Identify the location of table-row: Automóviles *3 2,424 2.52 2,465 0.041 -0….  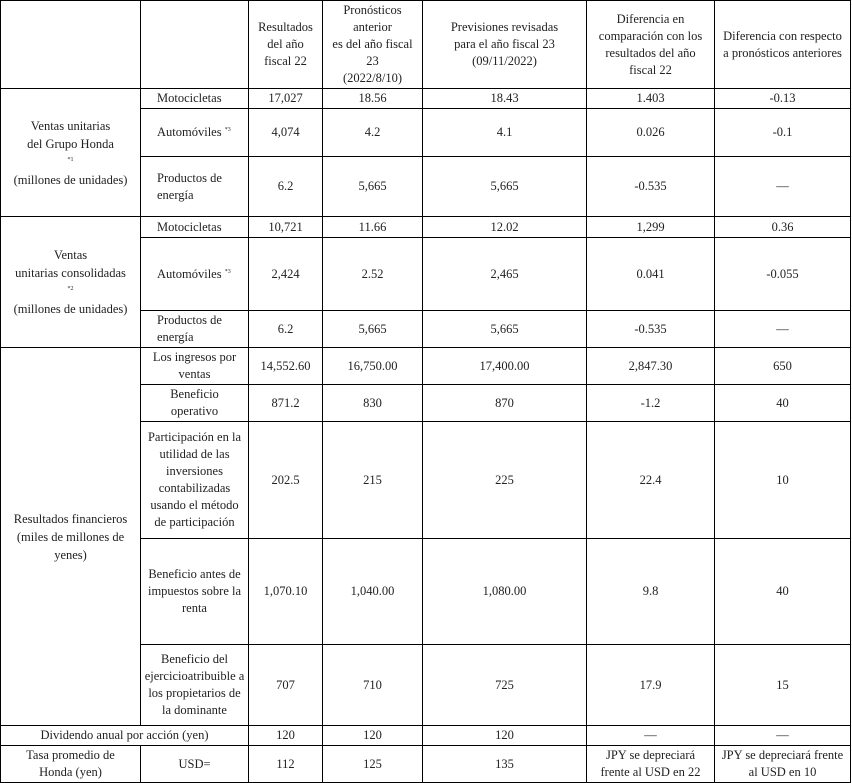
(426, 274).